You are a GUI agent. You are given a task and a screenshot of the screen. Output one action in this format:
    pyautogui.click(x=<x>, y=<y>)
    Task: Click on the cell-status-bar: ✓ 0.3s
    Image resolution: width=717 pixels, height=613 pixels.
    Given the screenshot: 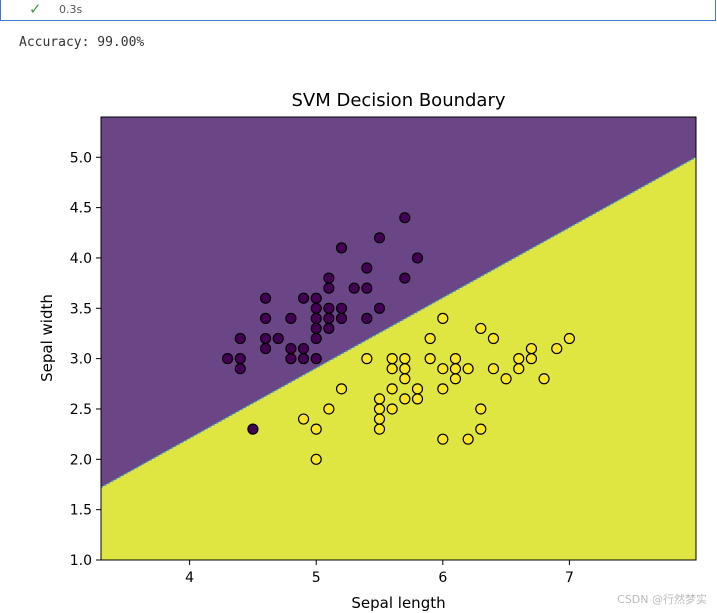 What is the action you would take?
    pyautogui.click(x=358, y=10)
    